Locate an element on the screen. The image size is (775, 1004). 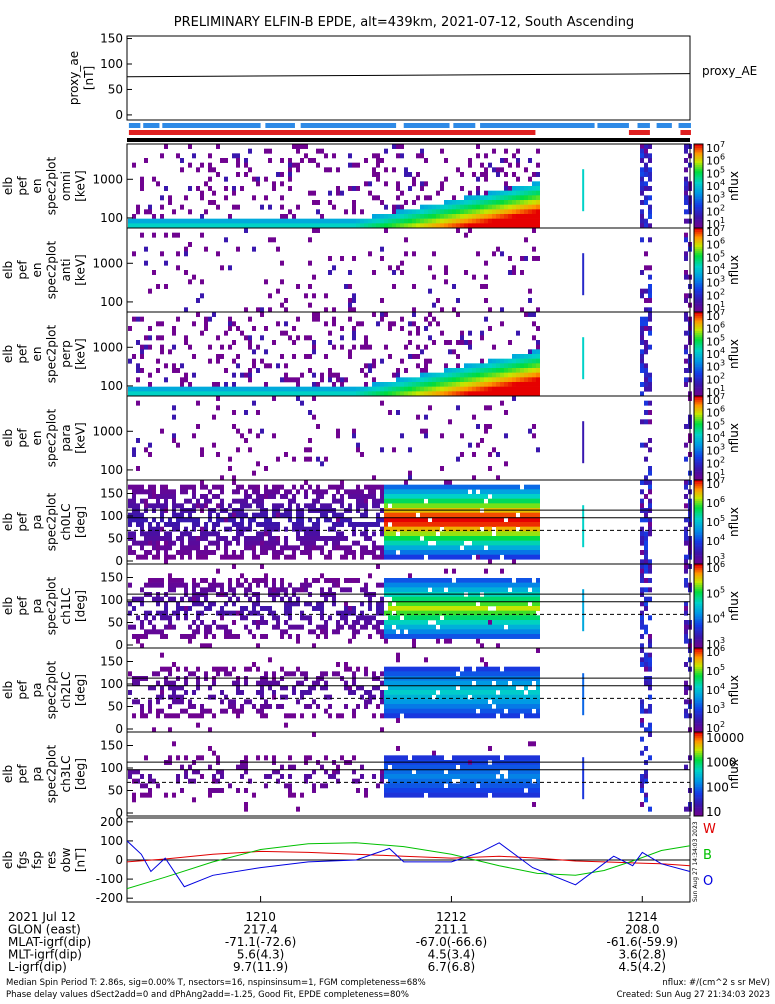
colorbar-tick-label: 10⁵ is located at coordinates (715, 521).